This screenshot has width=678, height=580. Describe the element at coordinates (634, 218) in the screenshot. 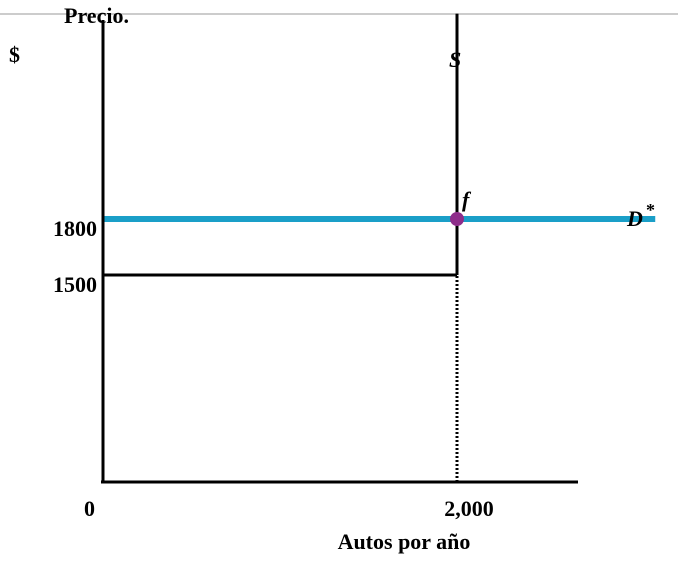

I see `series-label-d: D` at that location.